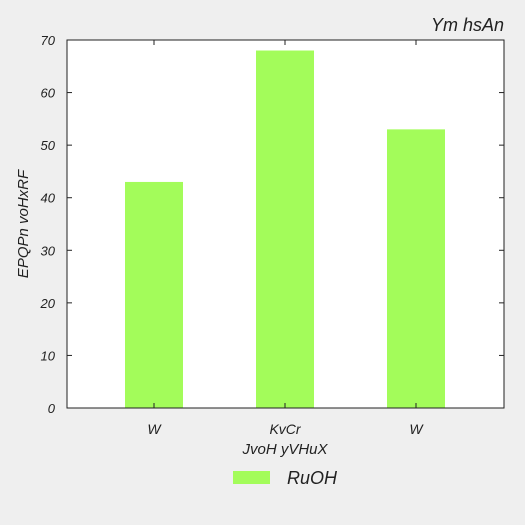 The image size is (525, 525). Describe the element at coordinates (48, 93) in the screenshot. I see `y-tick-label: 60` at that location.